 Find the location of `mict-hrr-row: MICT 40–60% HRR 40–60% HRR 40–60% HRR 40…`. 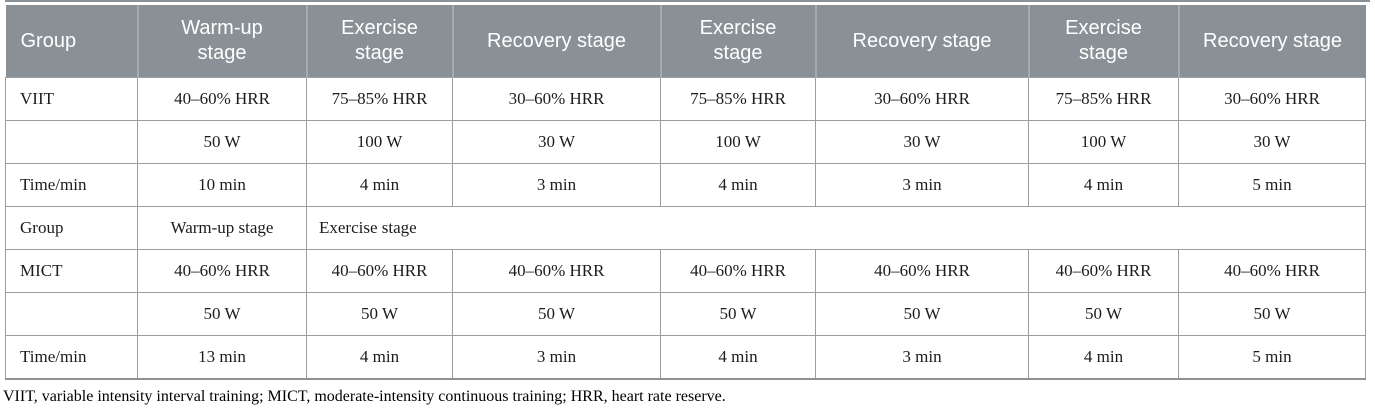

mict-hrr-row: MICT 40–60% HRR 40–60% HRR 40–60% HRR 40… is located at coordinates (685, 271).